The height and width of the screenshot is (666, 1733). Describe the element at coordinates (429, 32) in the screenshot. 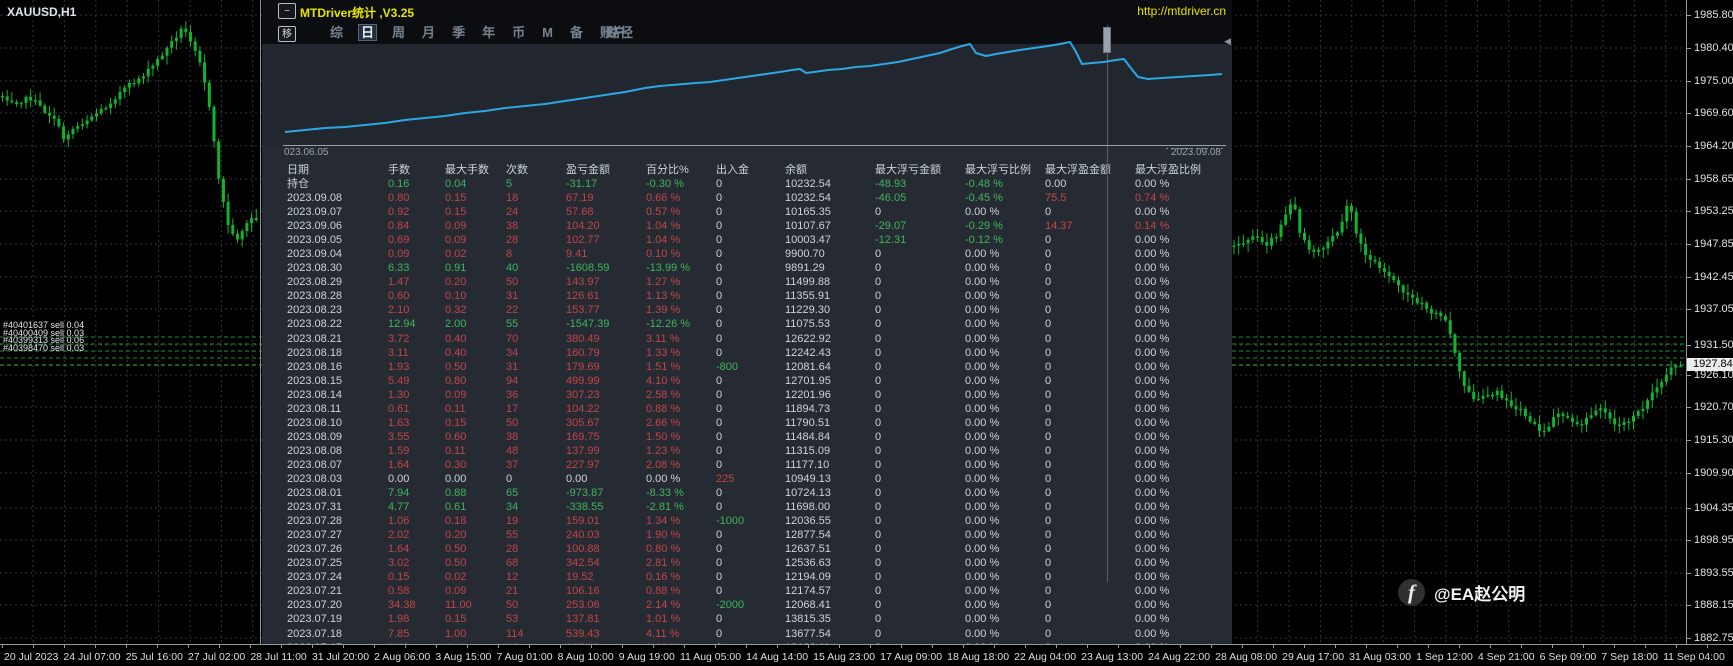

I see `menu-item-3: 月` at that location.